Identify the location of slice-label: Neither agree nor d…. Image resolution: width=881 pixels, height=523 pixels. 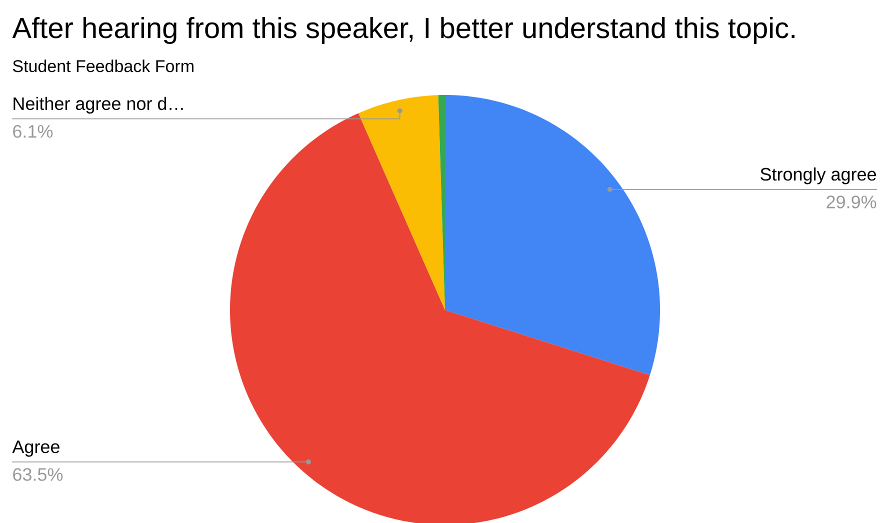
(98, 105).